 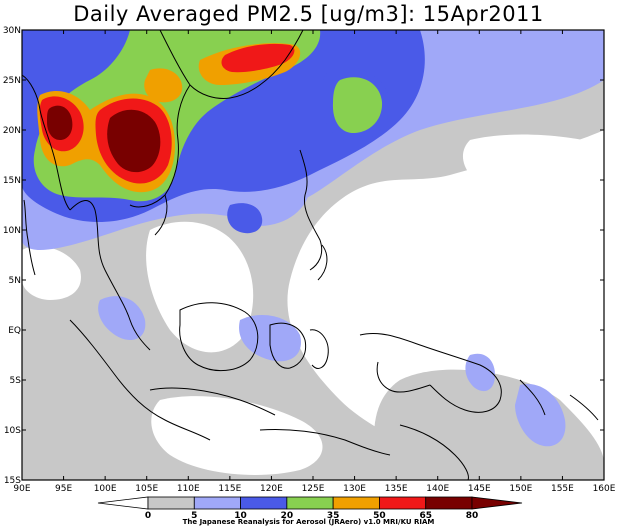 I want to click on lon-tick-label: 115E, so click(x=229, y=489).